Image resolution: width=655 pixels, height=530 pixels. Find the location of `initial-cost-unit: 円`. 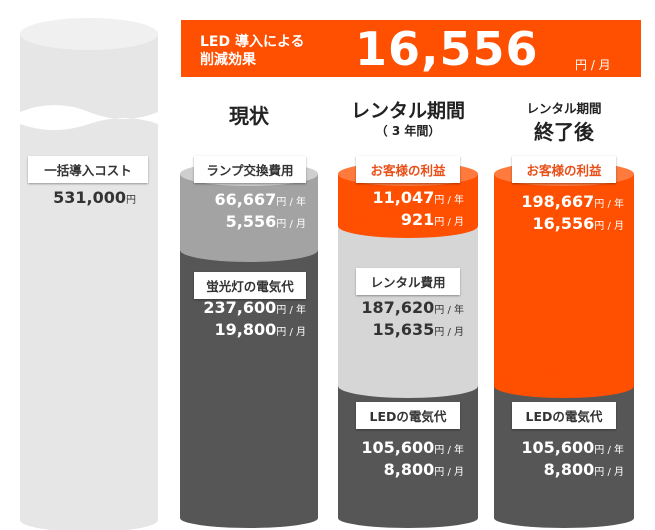

initial-cost-unit: 円 is located at coordinates (131, 200).